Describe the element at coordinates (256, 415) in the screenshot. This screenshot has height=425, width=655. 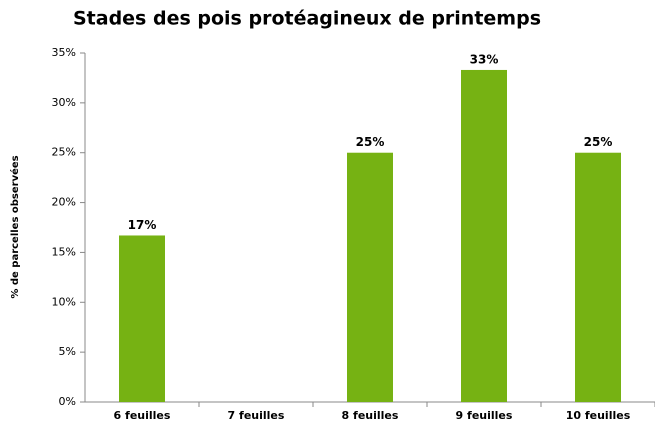
I see `x-tick-label: 7 feuilles` at that location.